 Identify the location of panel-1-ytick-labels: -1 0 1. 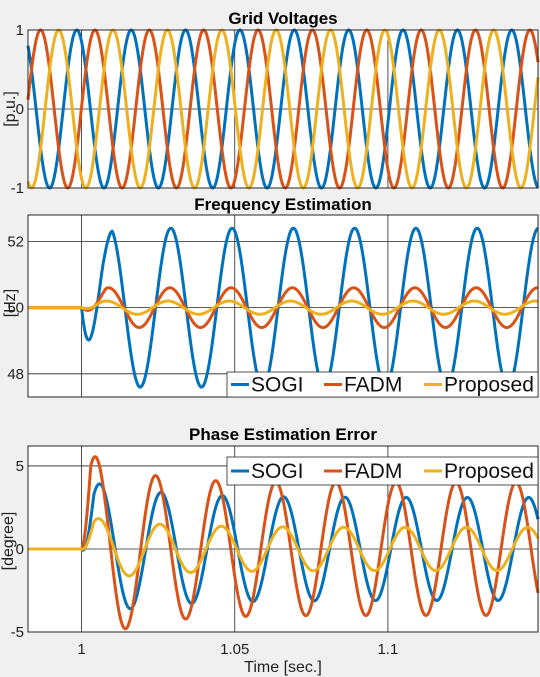
(17, 109).